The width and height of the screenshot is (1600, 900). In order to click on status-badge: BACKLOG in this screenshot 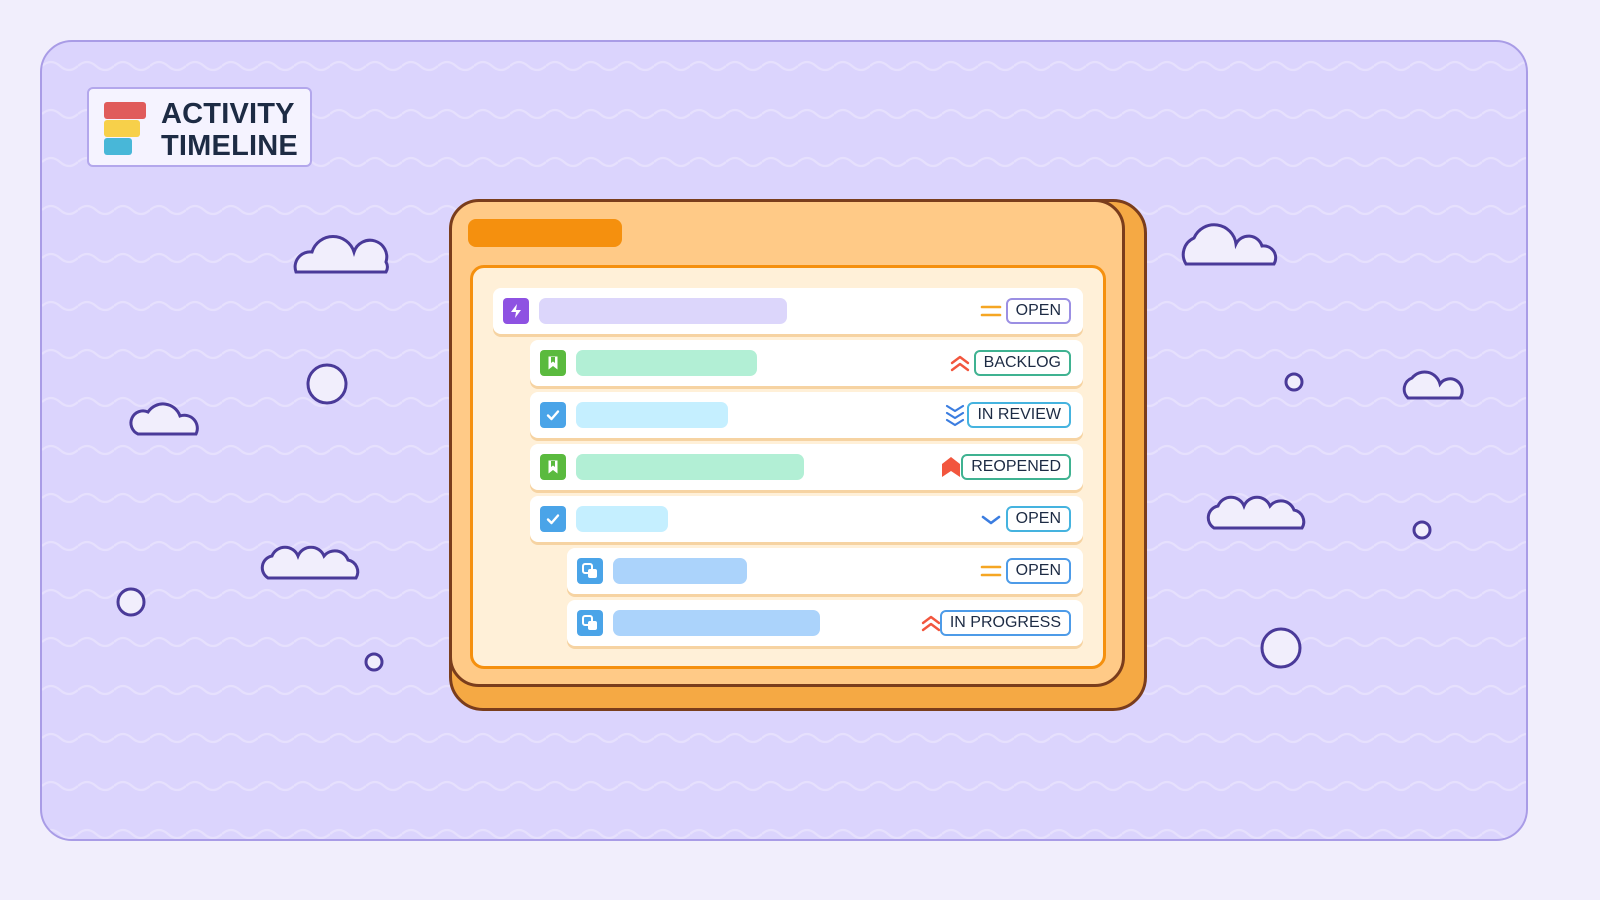, I will do `click(1022, 363)`.